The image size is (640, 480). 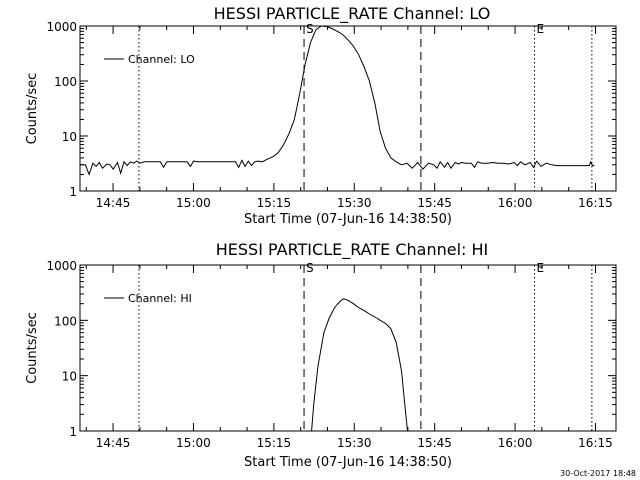 What do you see at coordinates (348, 462) in the screenshot?
I see `x-axis-label-hi: Start Time (07-Jun-16 14:38:50)` at bounding box center [348, 462].